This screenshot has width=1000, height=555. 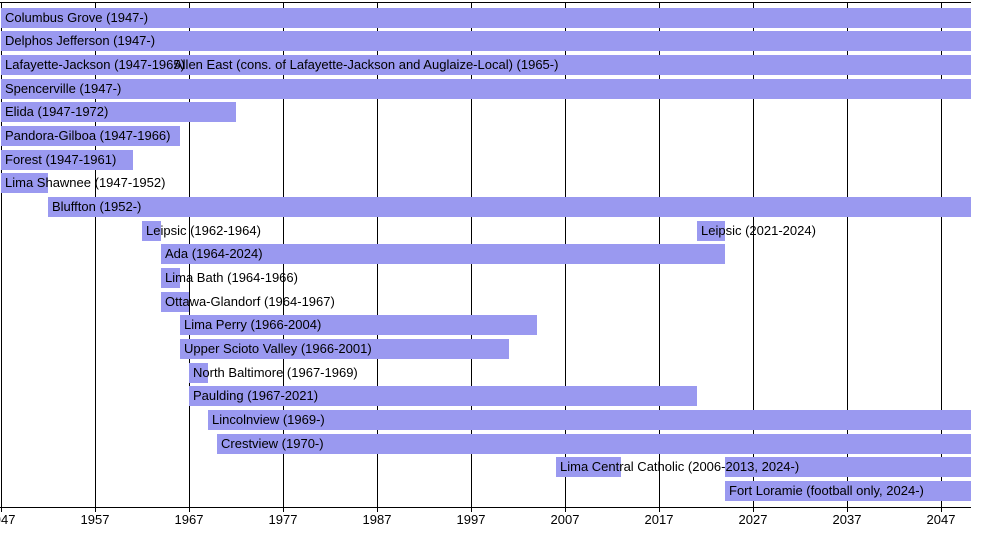 I want to click on axis-tick-label-2037: 2037, so click(x=847, y=519).